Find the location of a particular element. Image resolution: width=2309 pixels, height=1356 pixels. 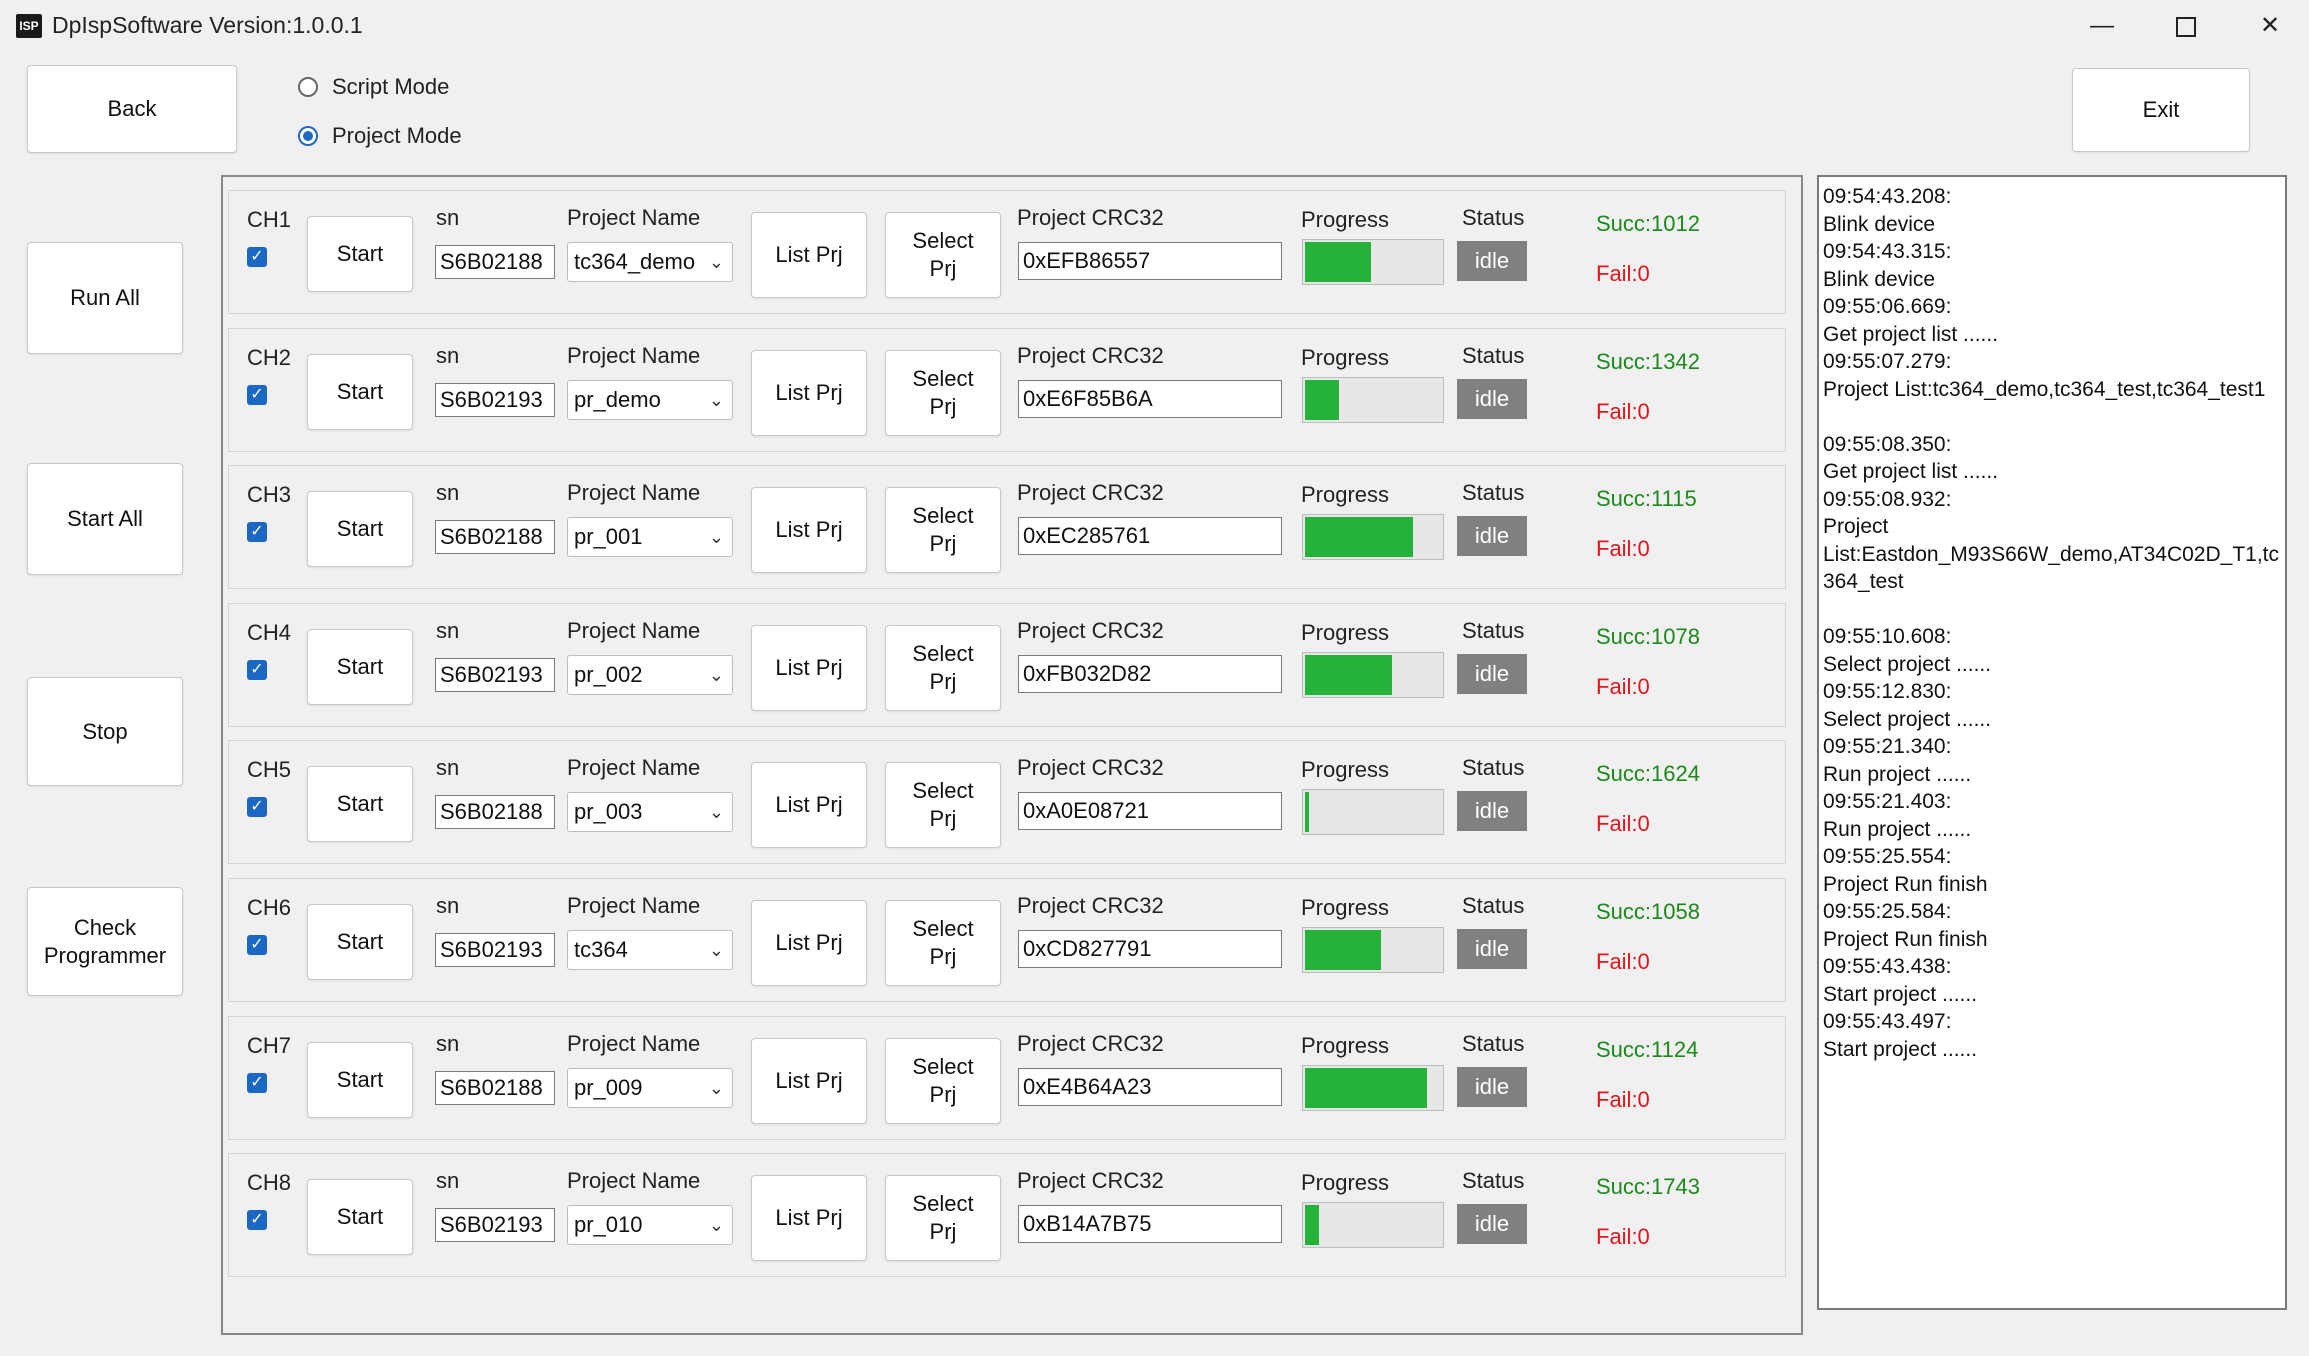

check-programmer-button: Check Programmer is located at coordinates (105, 941).